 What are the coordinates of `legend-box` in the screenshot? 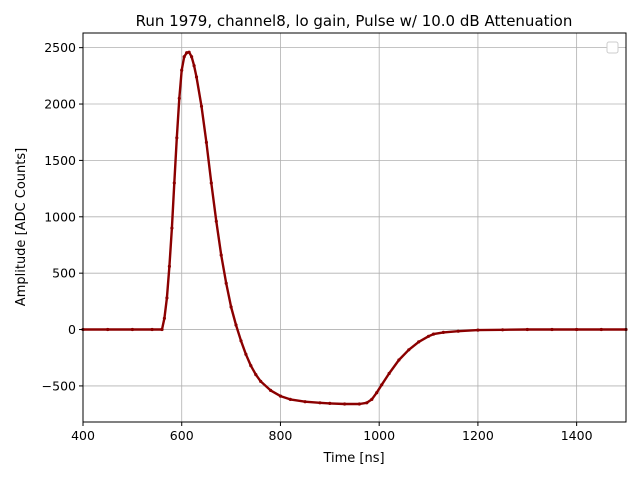 It's located at (612, 47).